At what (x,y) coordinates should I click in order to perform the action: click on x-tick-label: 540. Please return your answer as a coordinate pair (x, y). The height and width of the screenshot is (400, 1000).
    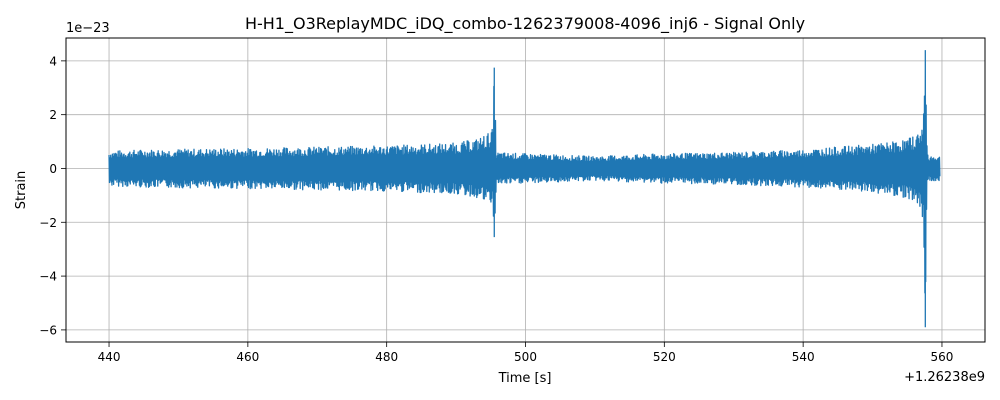
    Looking at the image, I should click on (803, 357).